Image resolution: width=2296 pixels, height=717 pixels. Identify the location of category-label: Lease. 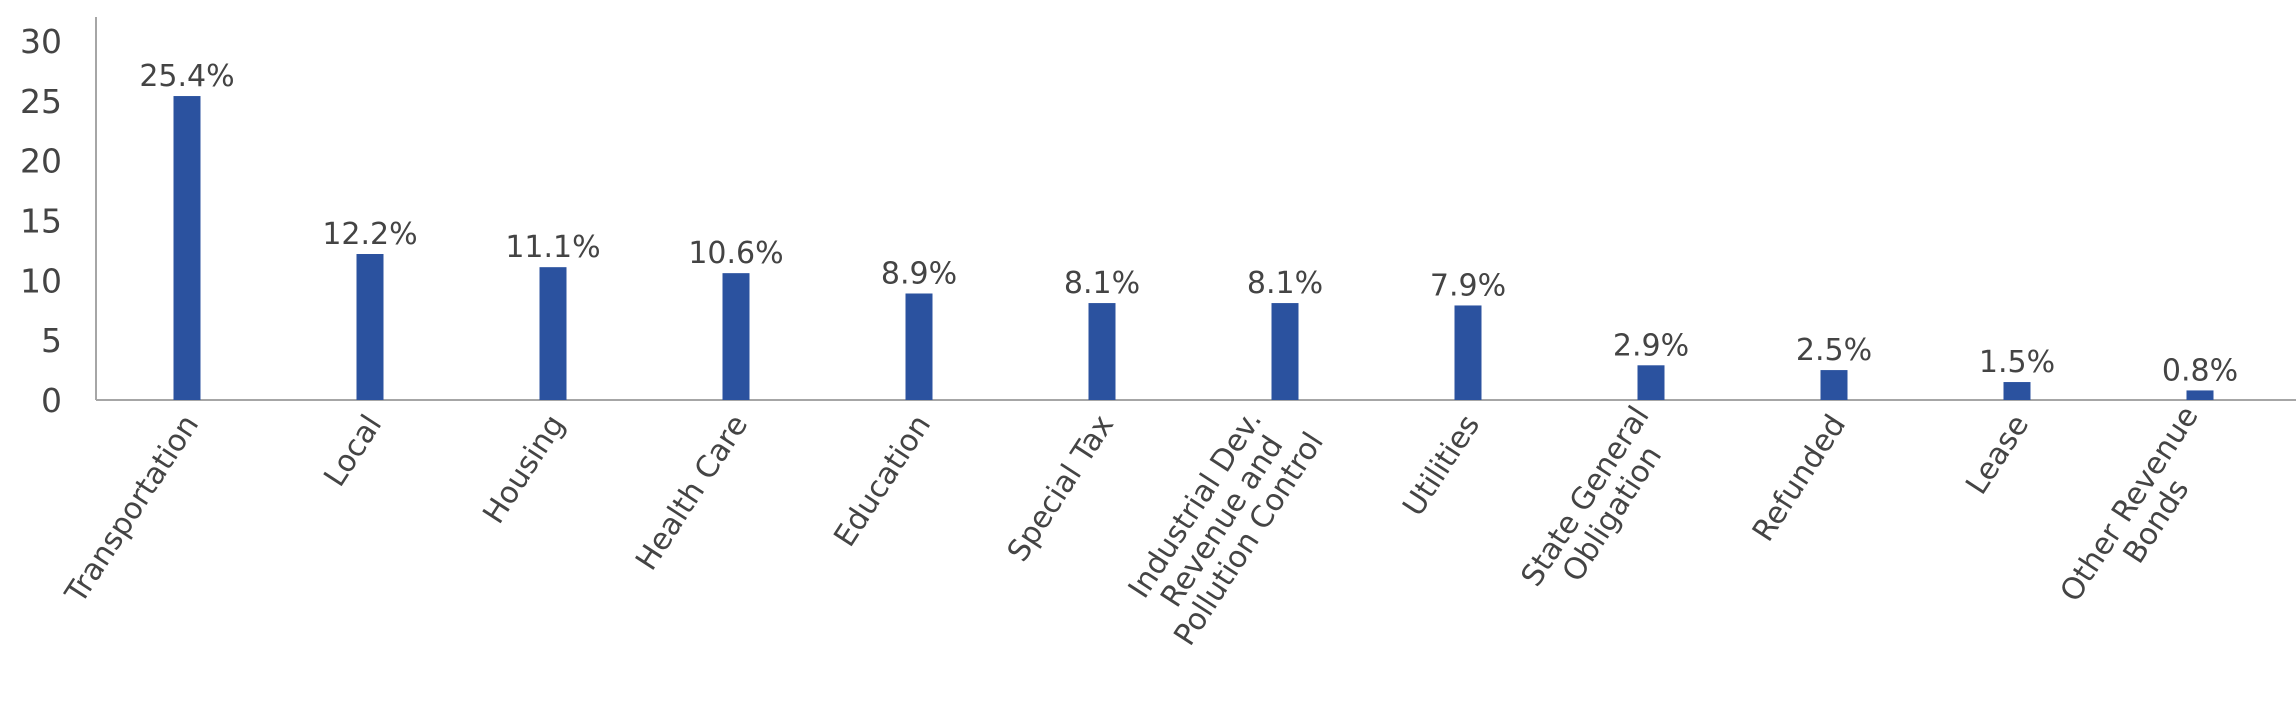
(1997, 455).